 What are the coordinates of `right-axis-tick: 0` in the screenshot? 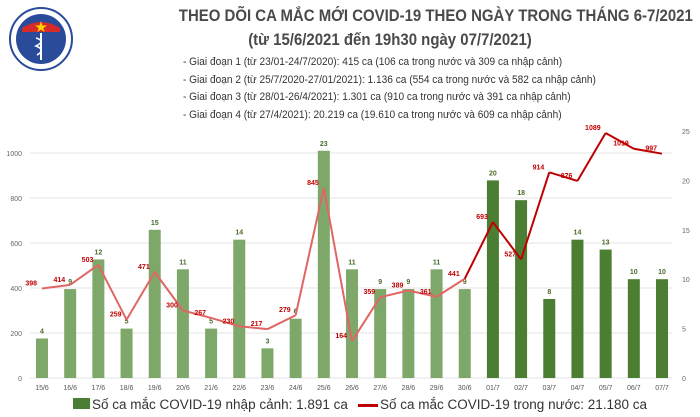 It's located at (684, 379).